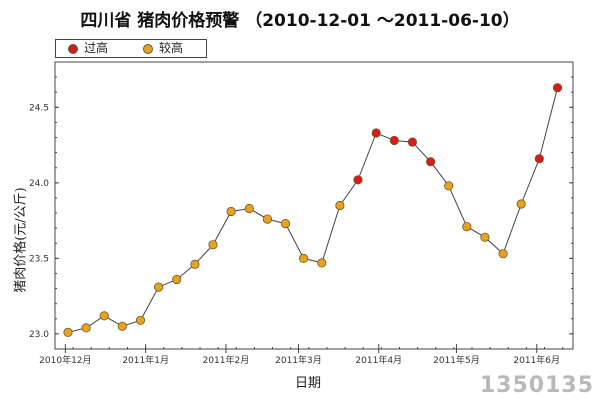 This screenshot has width=600, height=400. Describe the element at coordinates (39, 335) in the screenshot. I see `y-tick-label: 23.0` at that location.